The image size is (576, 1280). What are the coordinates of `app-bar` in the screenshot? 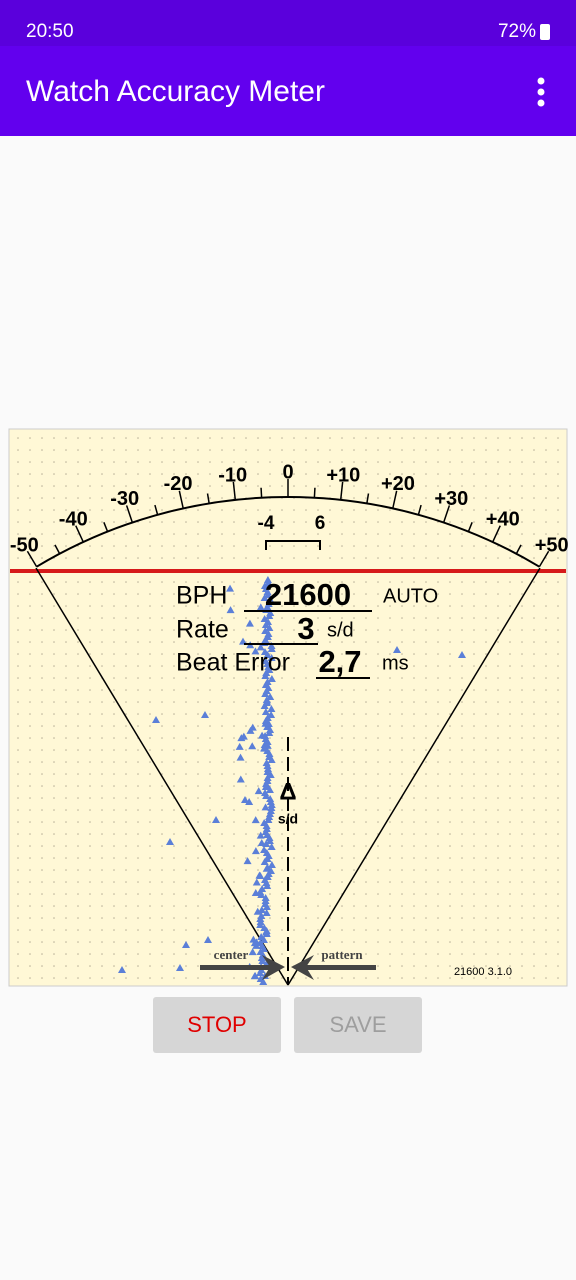 It's located at (288, 91).